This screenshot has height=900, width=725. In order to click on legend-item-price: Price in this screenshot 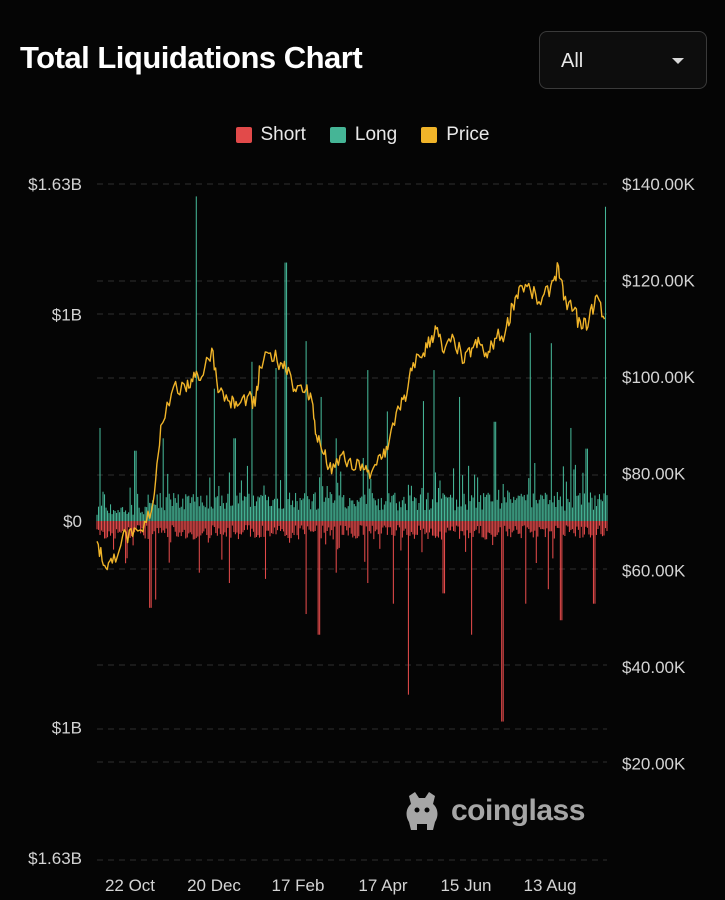, I will do `click(455, 135)`.